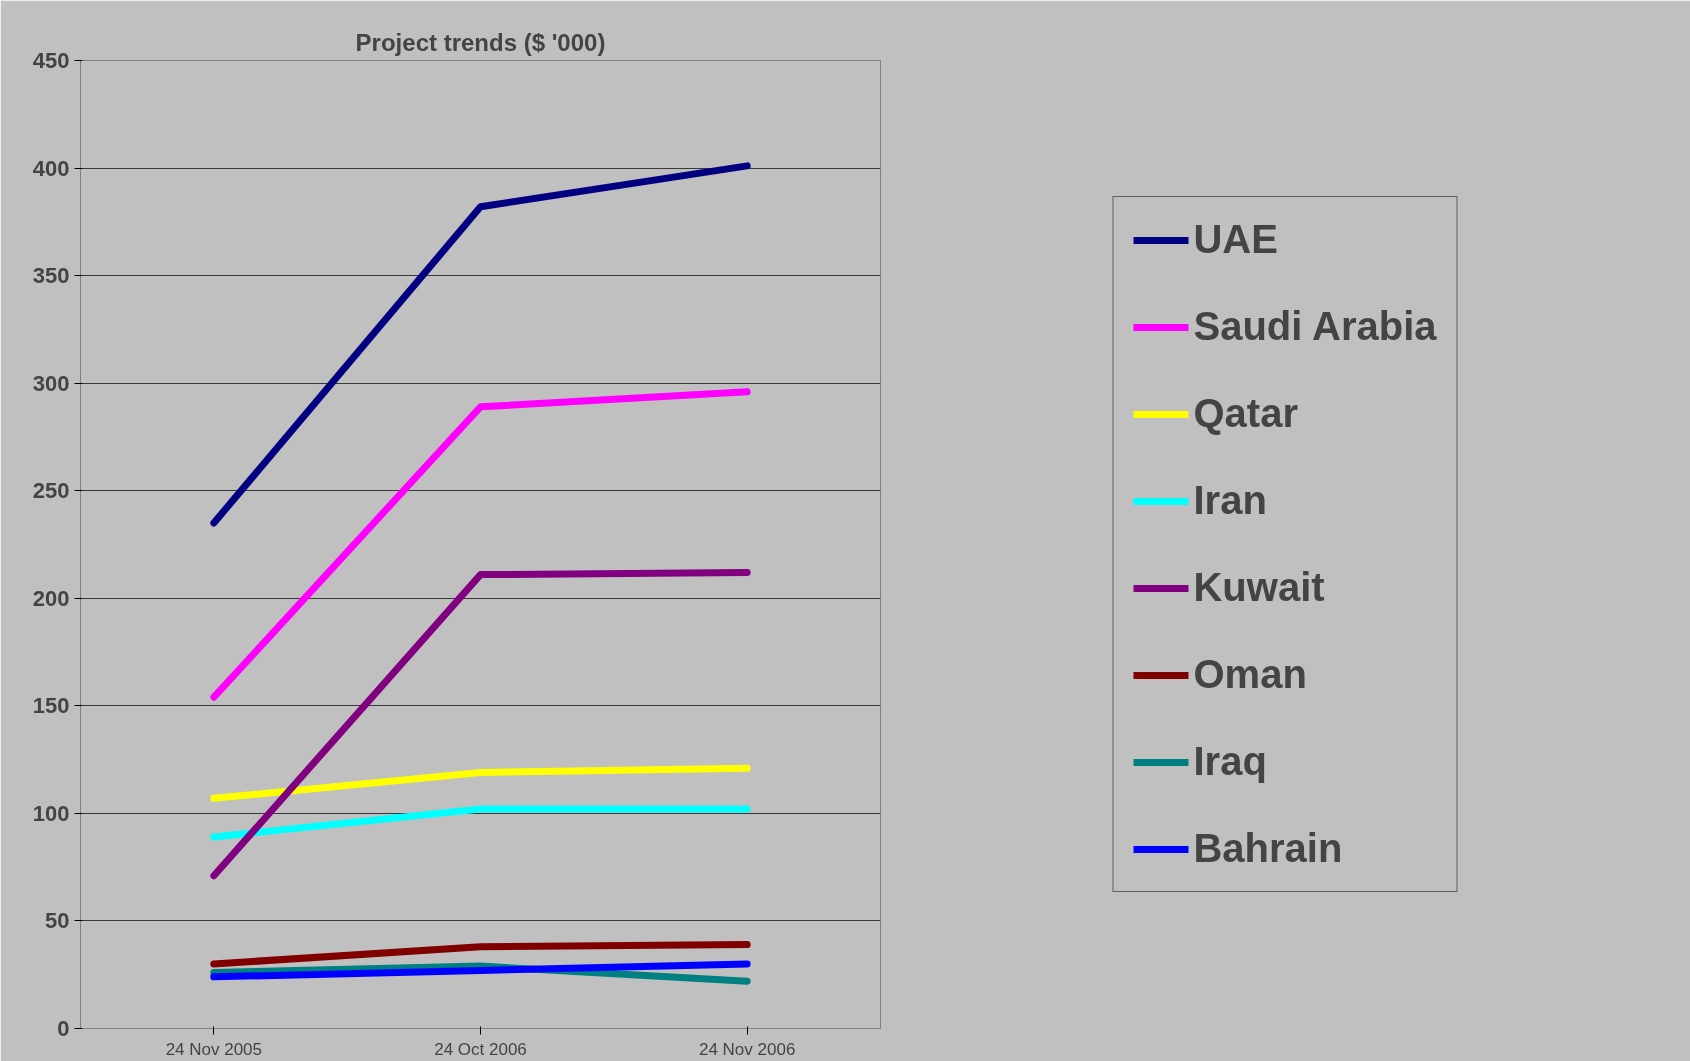 This screenshot has height=1061, width=1690. What do you see at coordinates (51, 598) in the screenshot?
I see `y-tick-label: 200` at bounding box center [51, 598].